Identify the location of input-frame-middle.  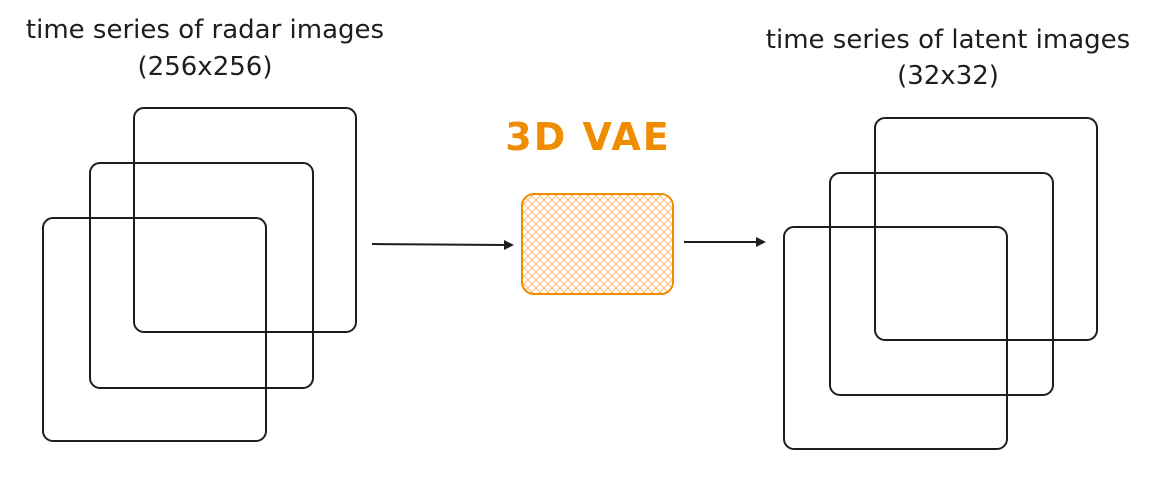
(201, 275).